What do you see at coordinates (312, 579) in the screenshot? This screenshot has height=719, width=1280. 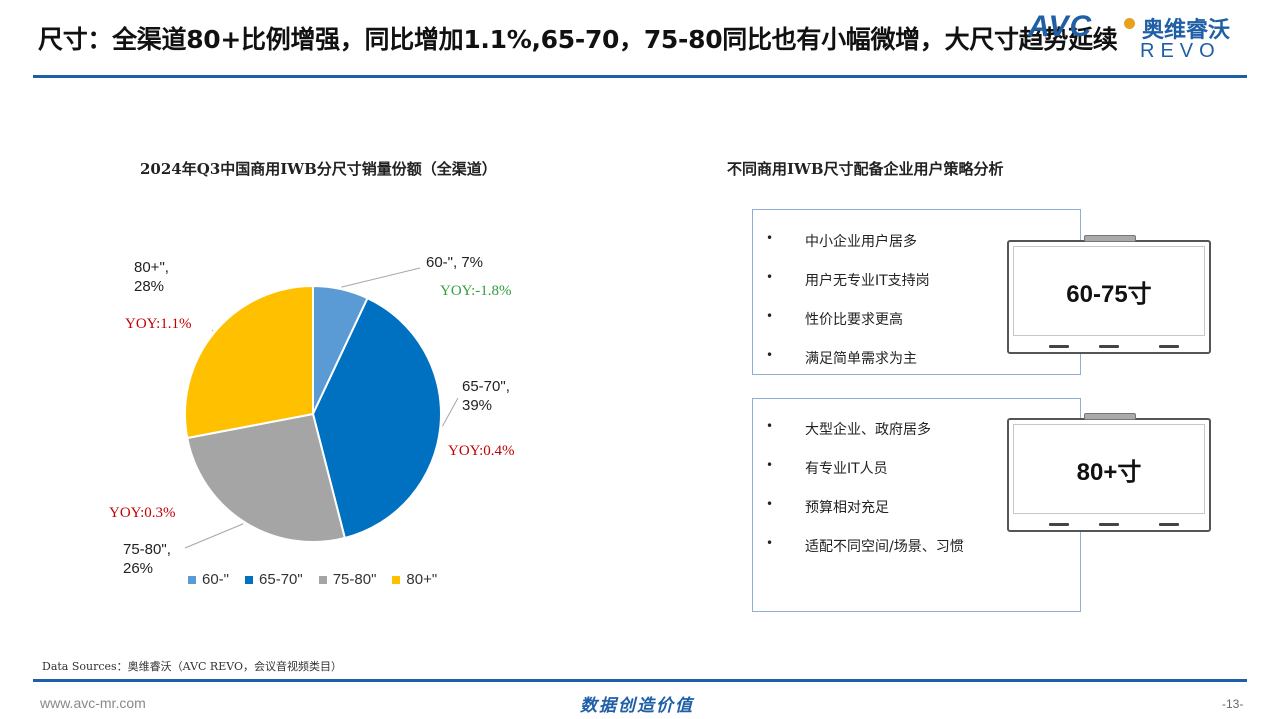 I see `chart-legend: 60-" 65-70" 75-80" 80+"` at bounding box center [312, 579].